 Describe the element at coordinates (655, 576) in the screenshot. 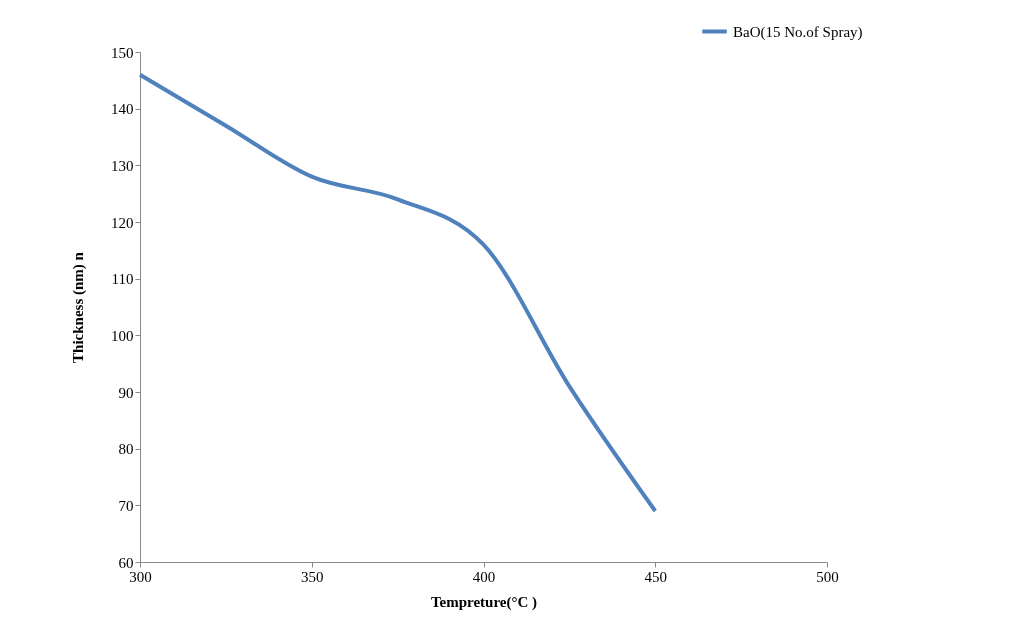

I see `x-tick-label: 450` at that location.